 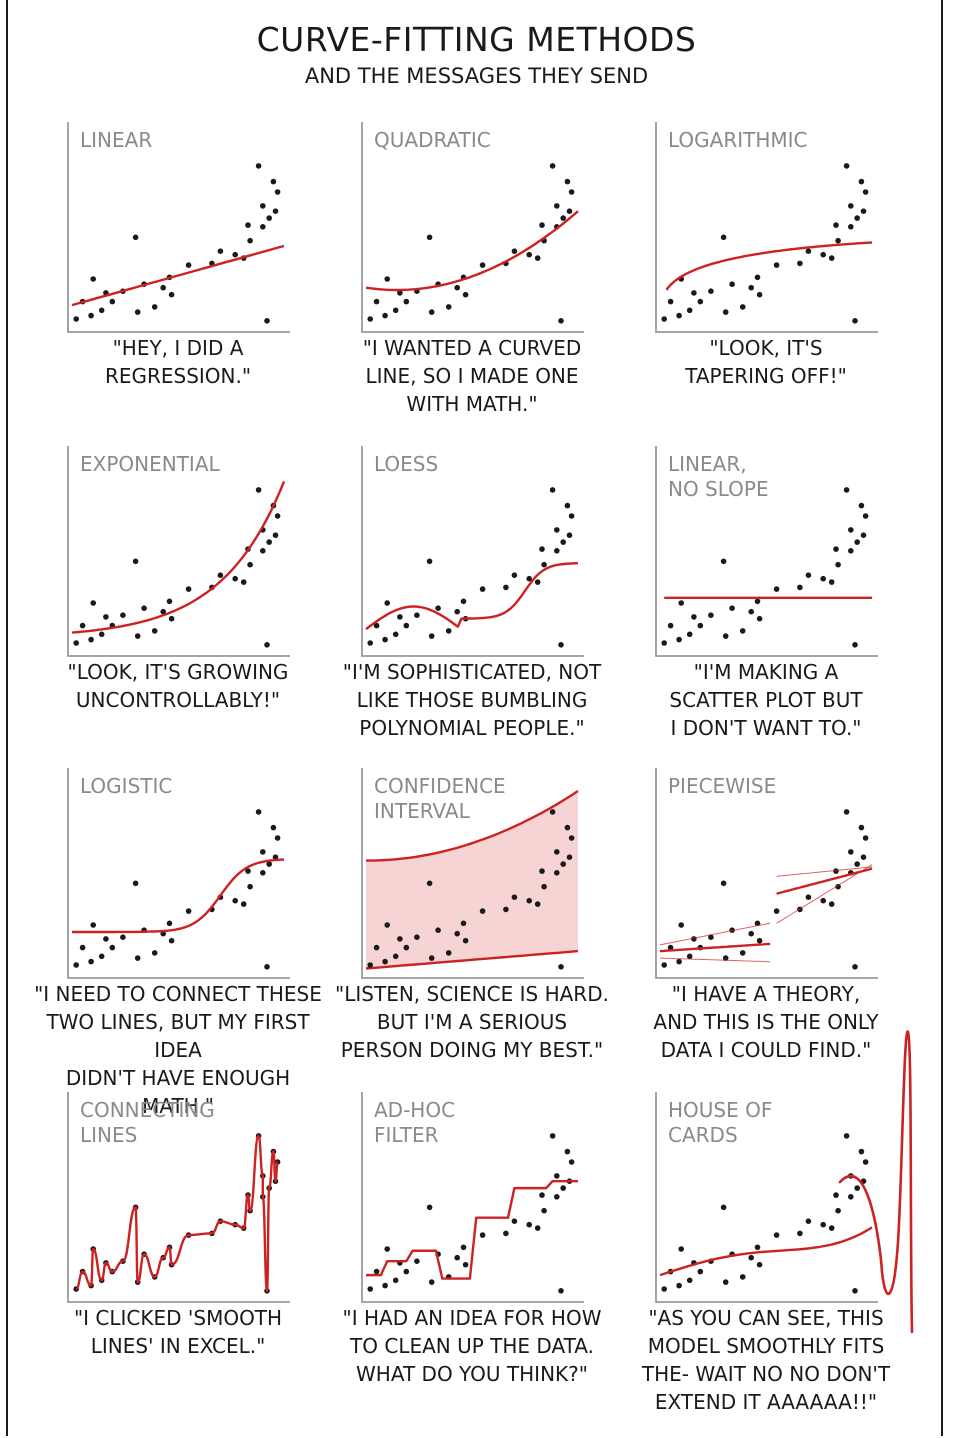 I want to click on panel-label: HOUSE OF CARDS, so click(x=720, y=1122).